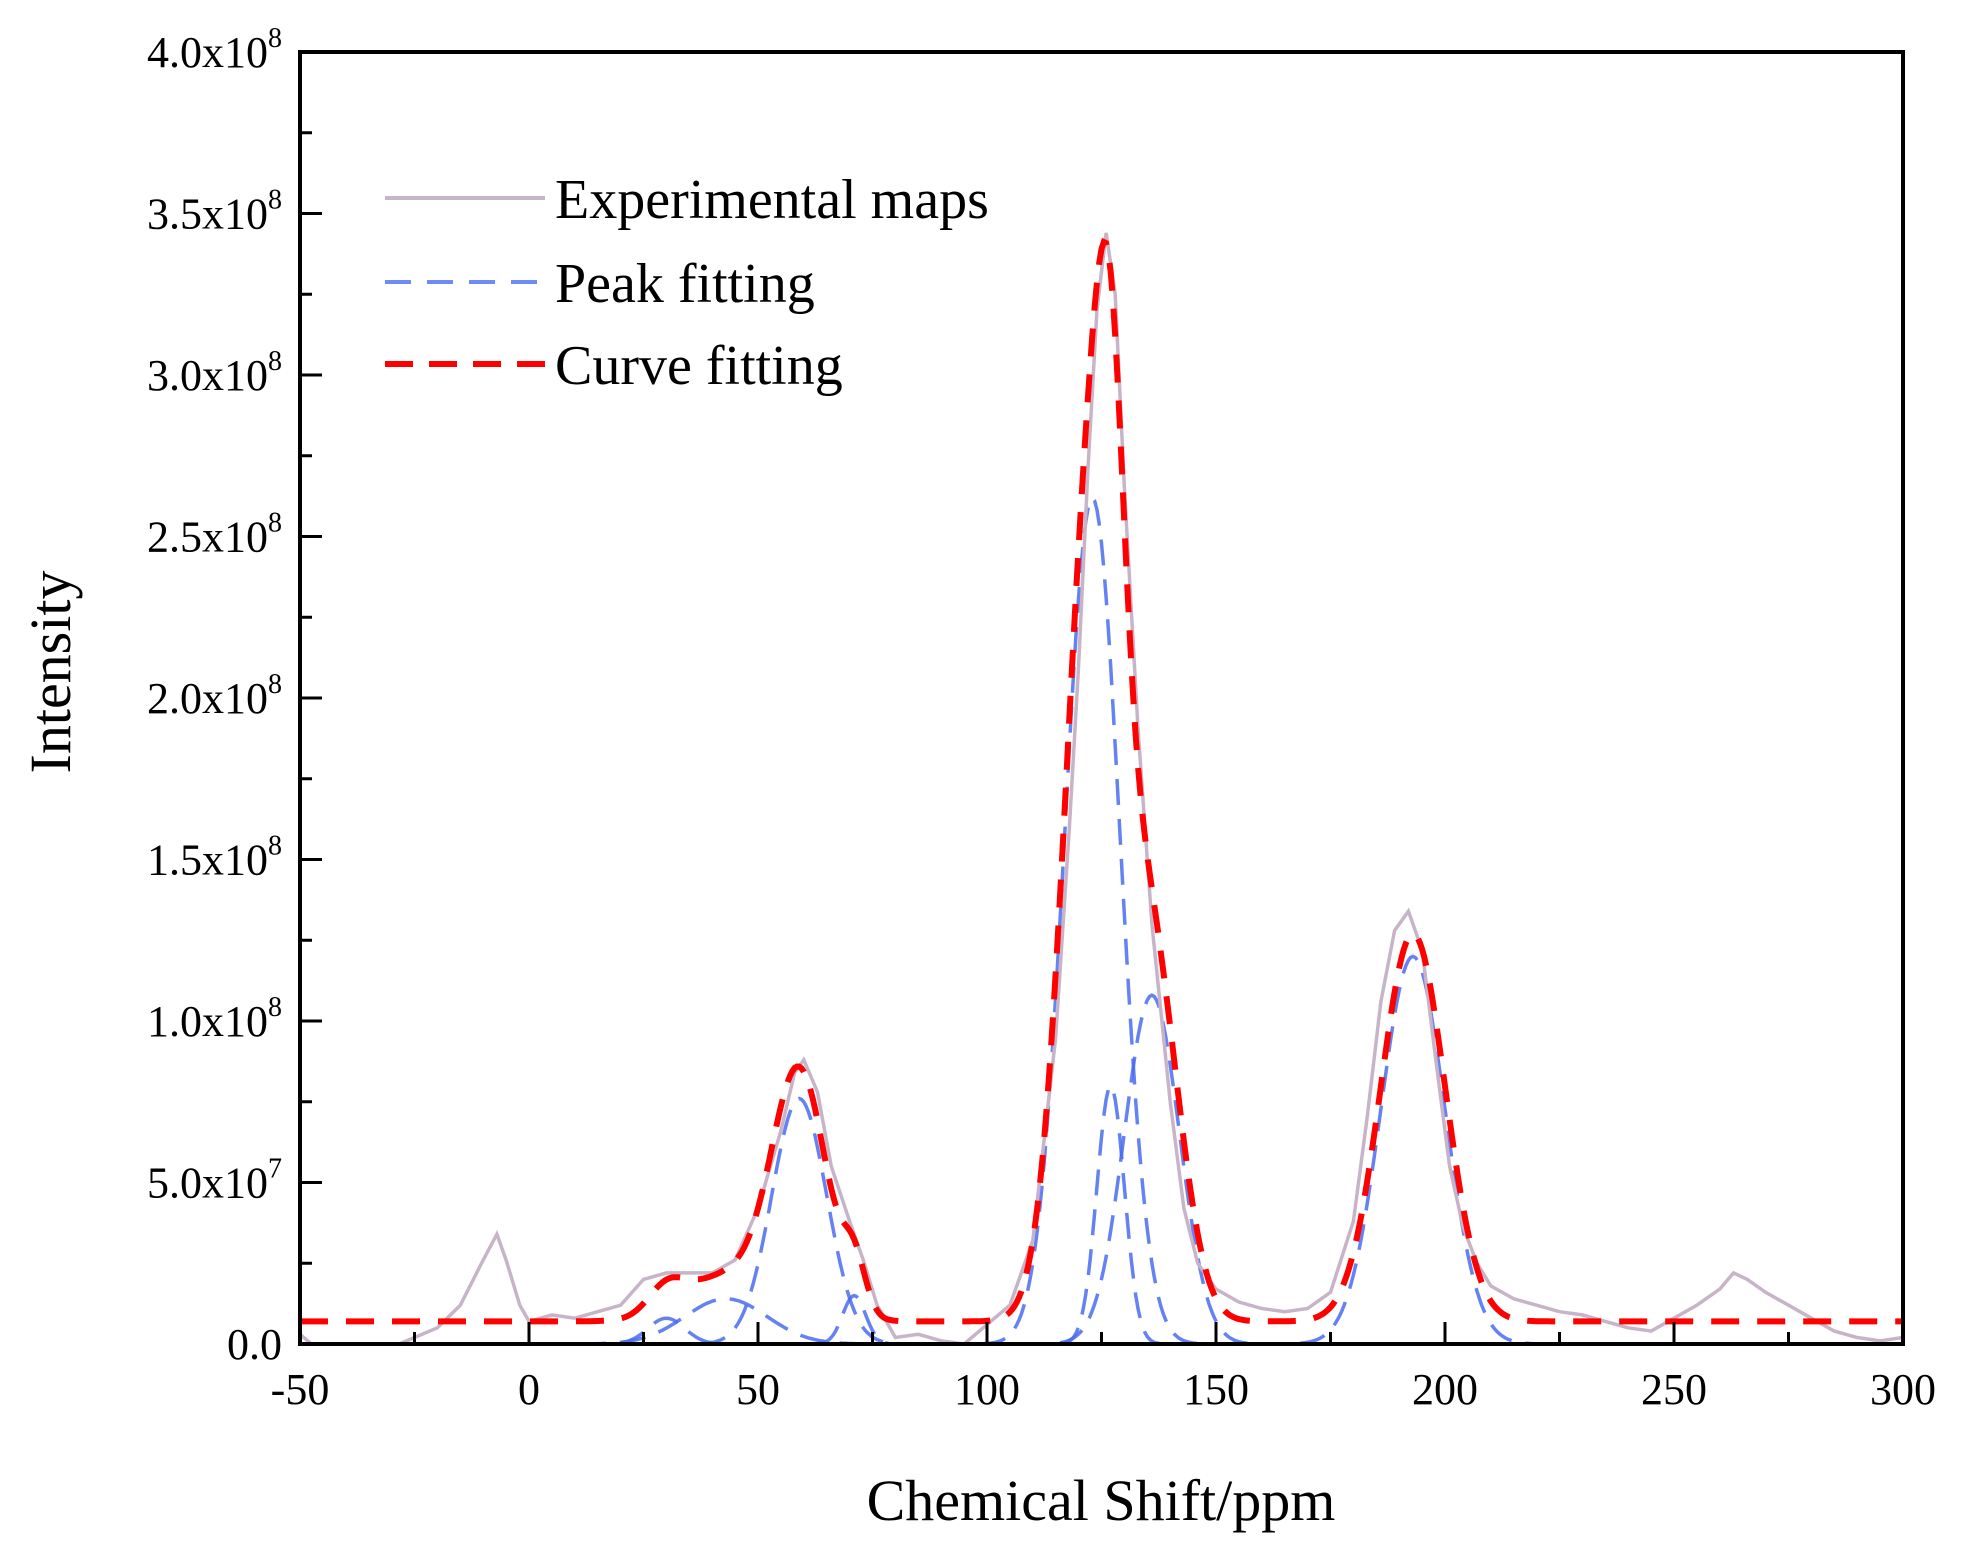  Describe the element at coordinates (987, 1389) in the screenshot. I see `x-tick-label: 100` at that location.